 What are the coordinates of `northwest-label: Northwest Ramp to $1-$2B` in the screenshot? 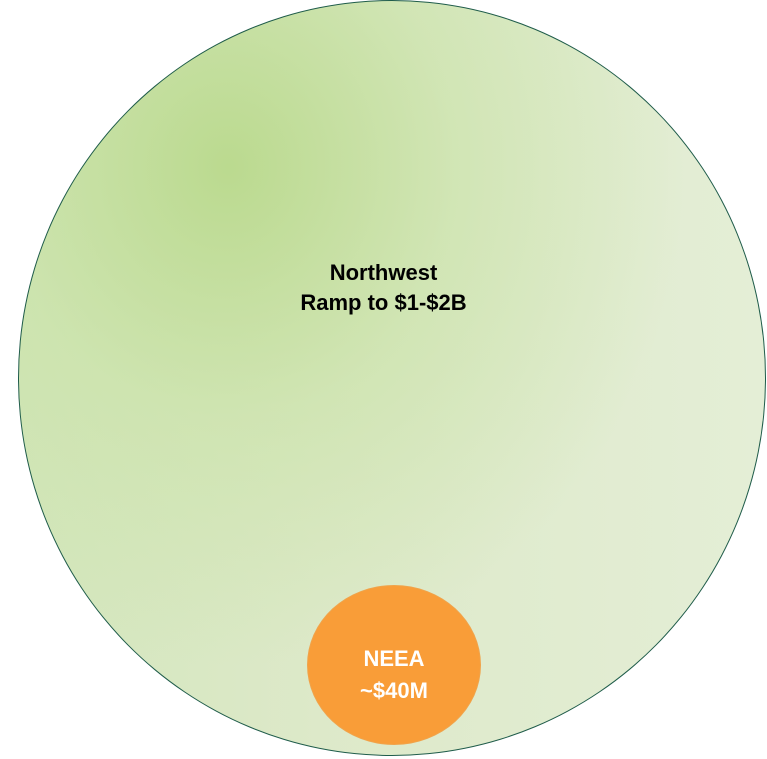 It's located at (383, 288).